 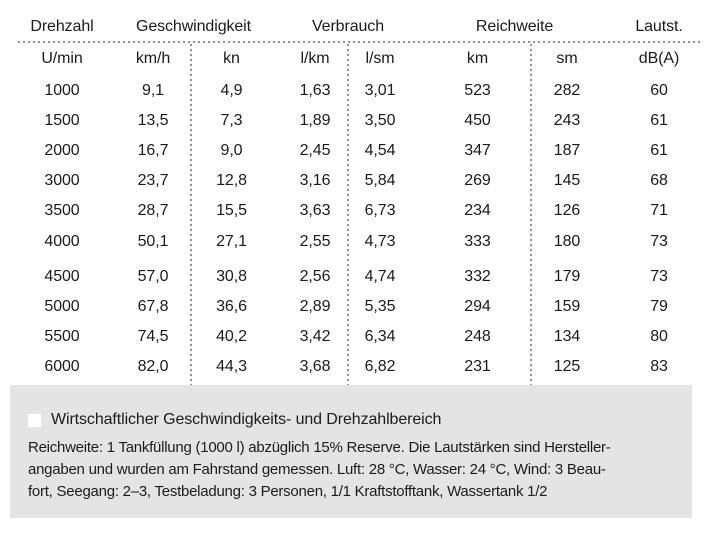 I want to click on table-cell: 145, so click(x=567, y=180).